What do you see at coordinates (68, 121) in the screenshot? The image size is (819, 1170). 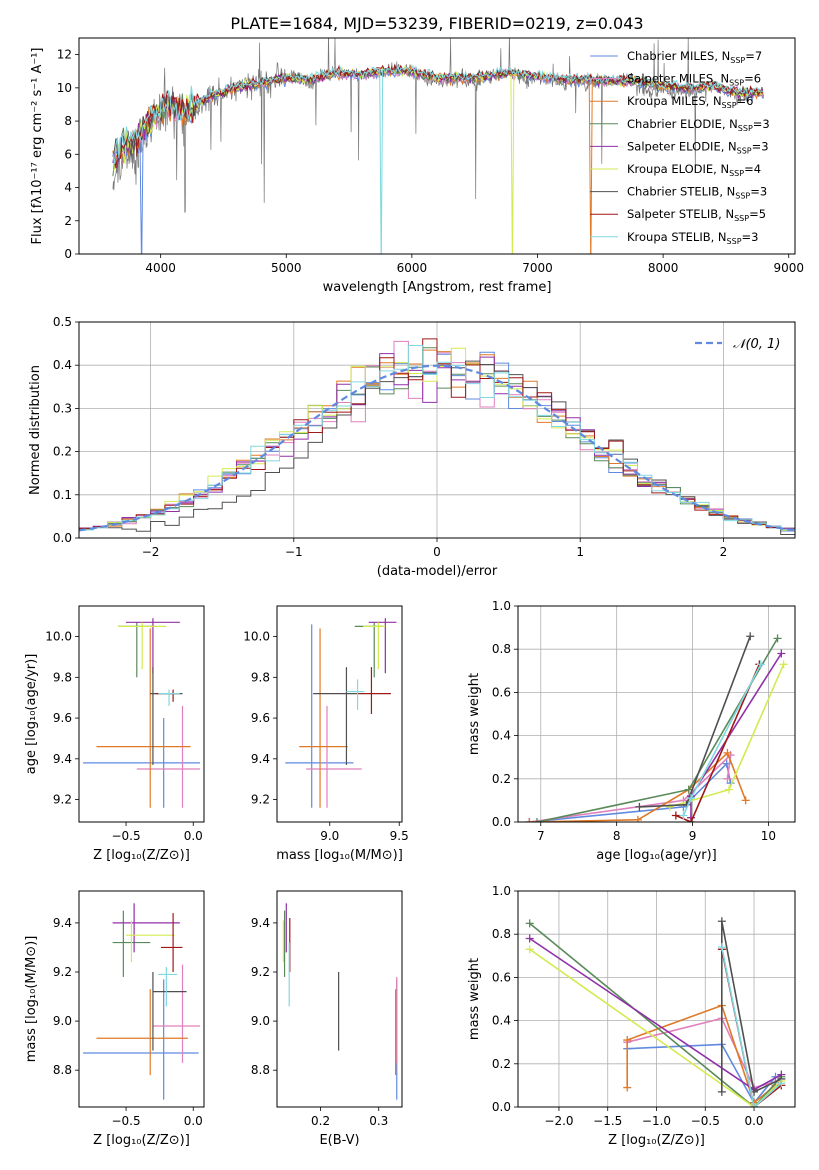 I see `y-tick-label: 8` at bounding box center [68, 121].